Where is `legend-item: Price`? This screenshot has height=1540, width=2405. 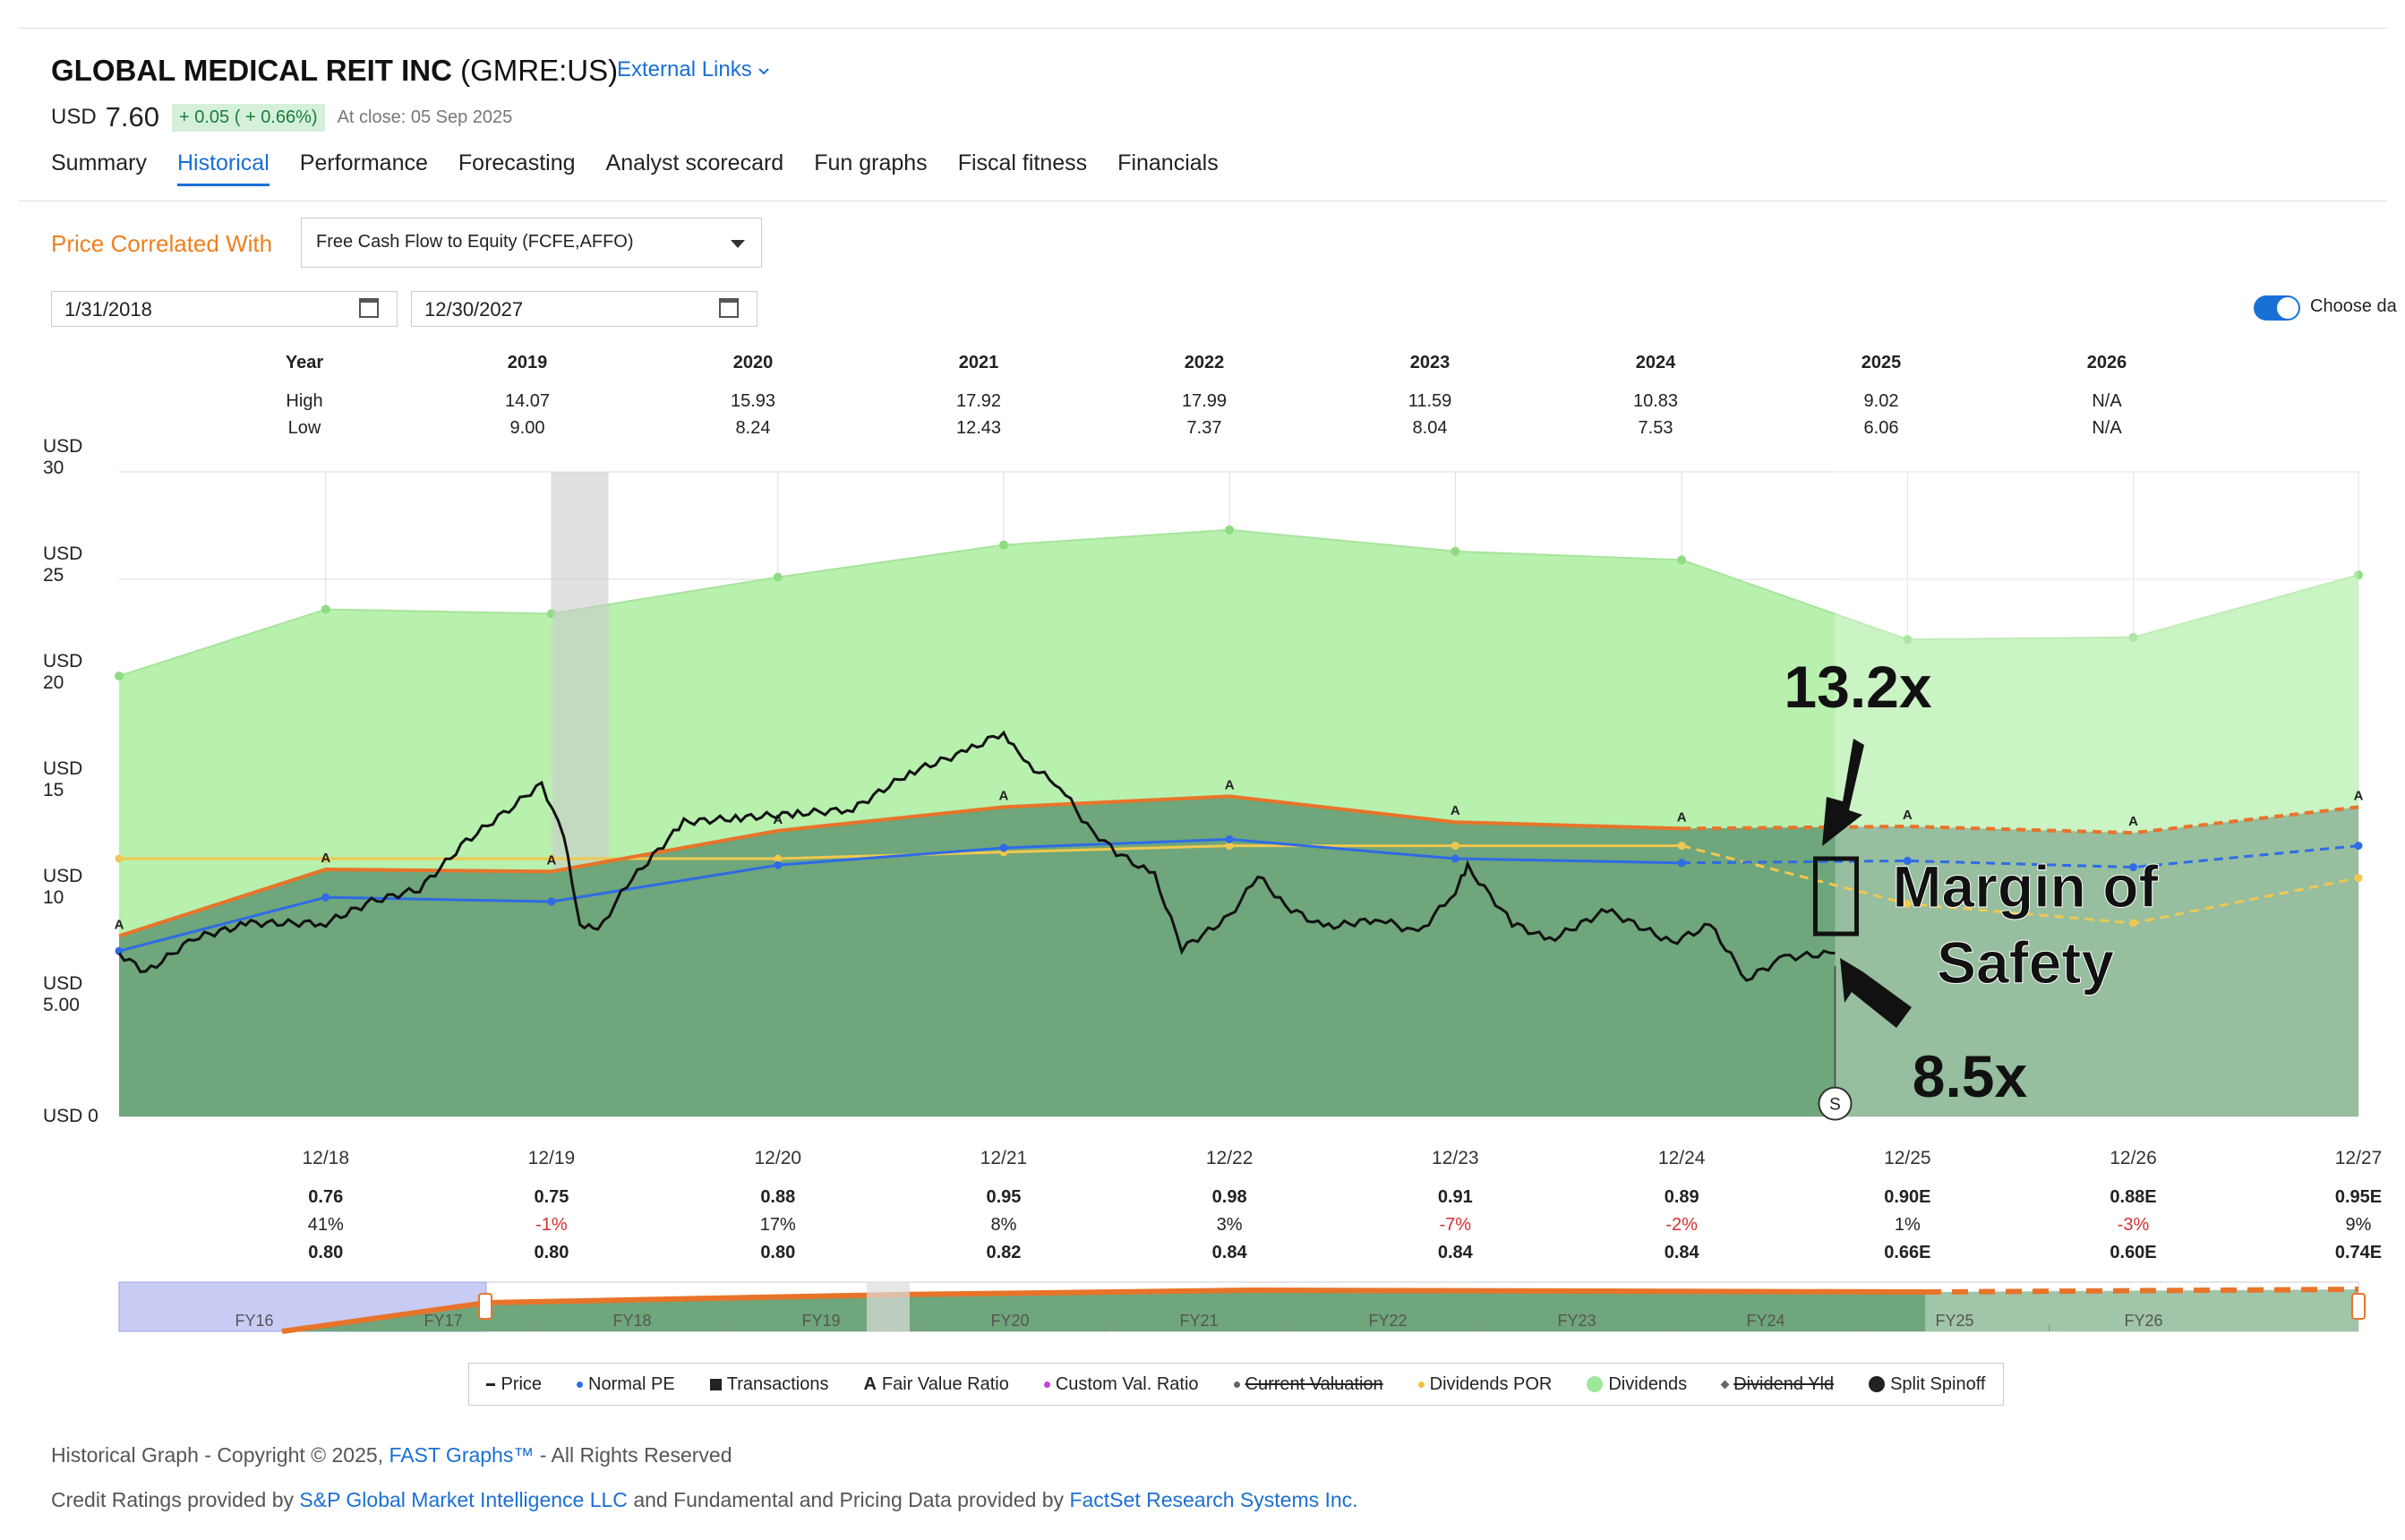
legend-item: Price is located at coordinates (514, 1384).